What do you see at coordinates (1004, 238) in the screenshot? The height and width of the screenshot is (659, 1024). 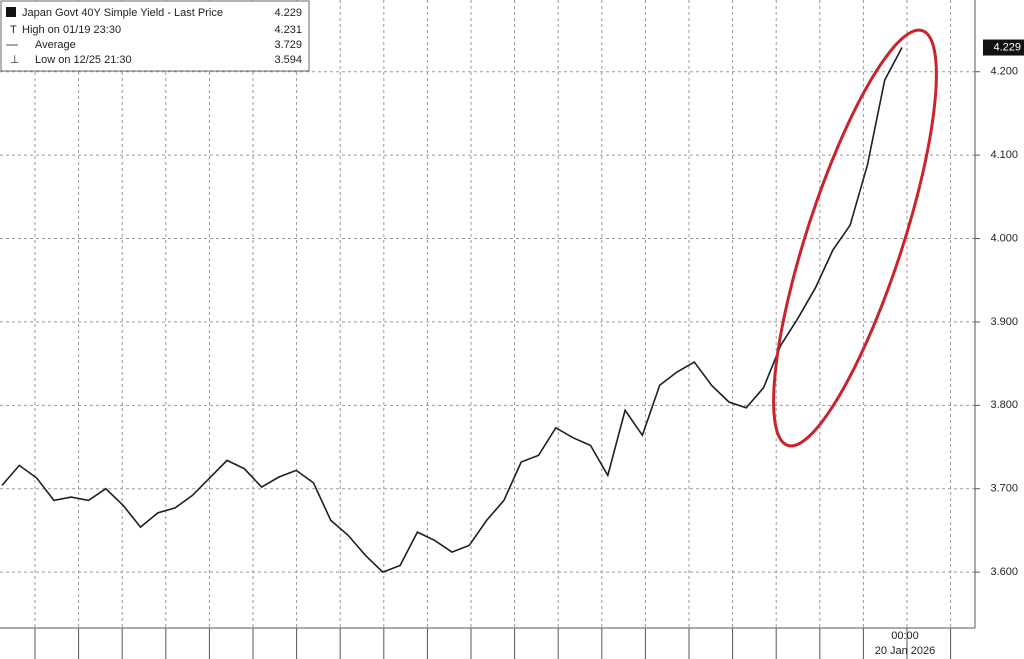 I see `y-tick-label: 4.000` at bounding box center [1004, 238].